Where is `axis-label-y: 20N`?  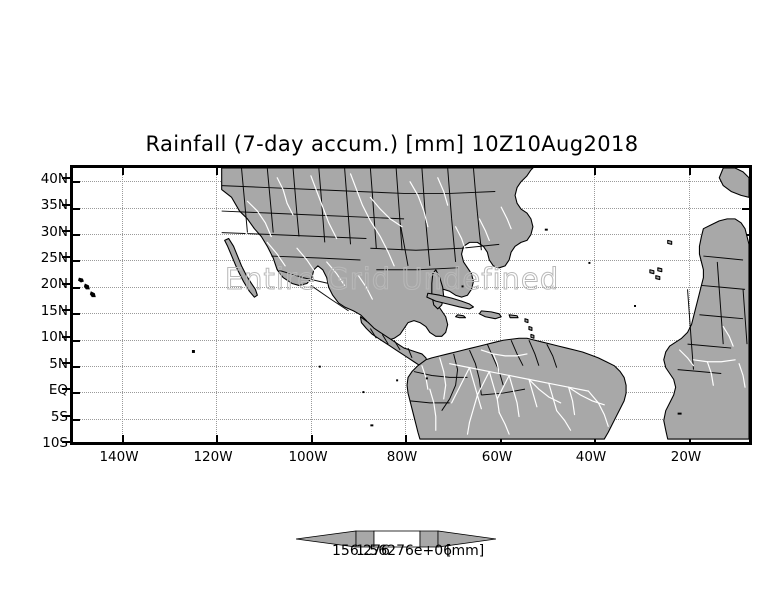 axis-label-y: 20N is located at coordinates (54, 284).